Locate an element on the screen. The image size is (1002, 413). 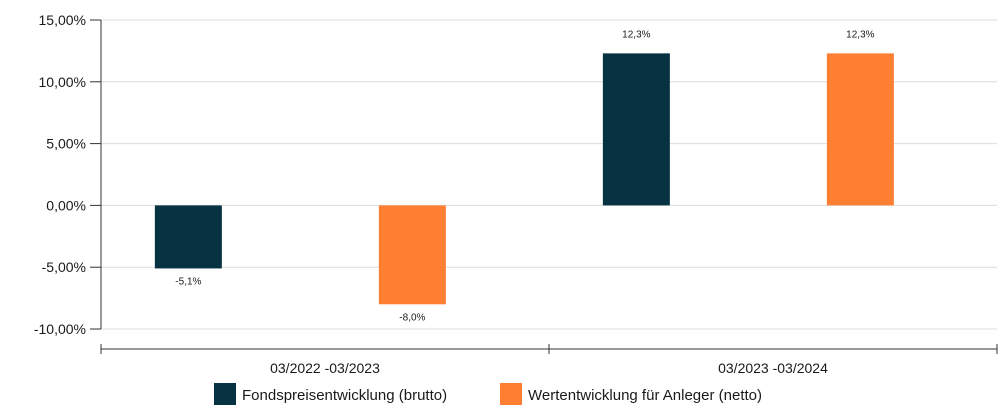
x-tick-label: 03/2023 -03/2024 is located at coordinates (773, 368).